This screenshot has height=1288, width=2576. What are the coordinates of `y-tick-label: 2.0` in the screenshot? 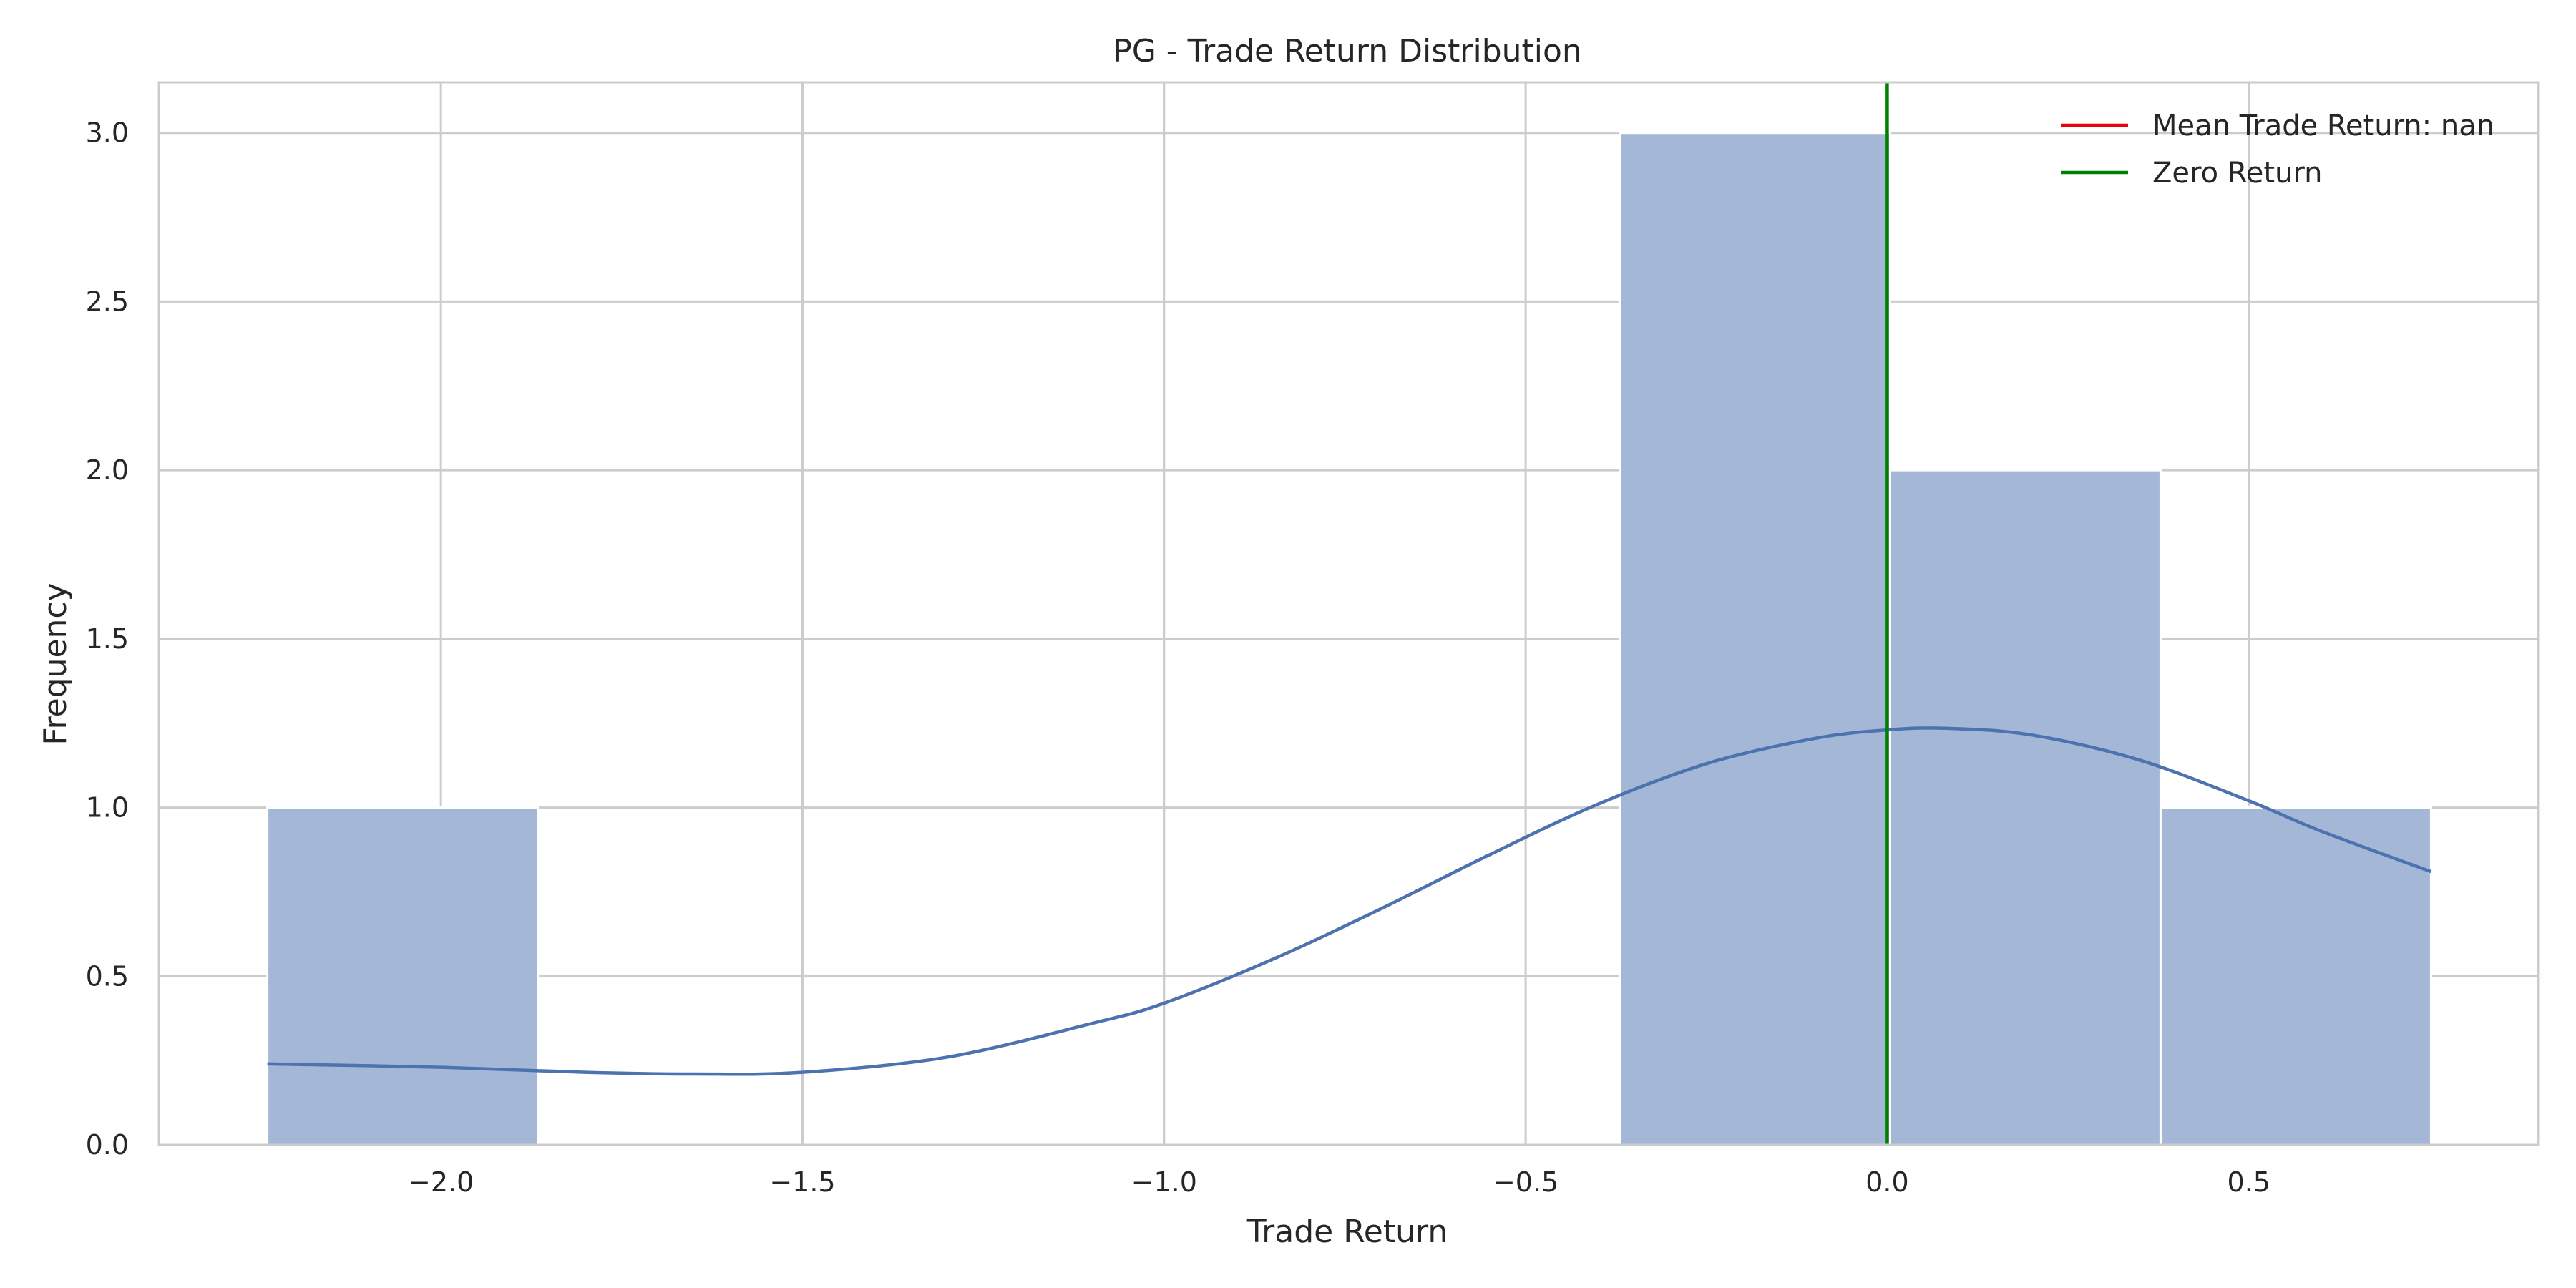 It's located at (107, 470).